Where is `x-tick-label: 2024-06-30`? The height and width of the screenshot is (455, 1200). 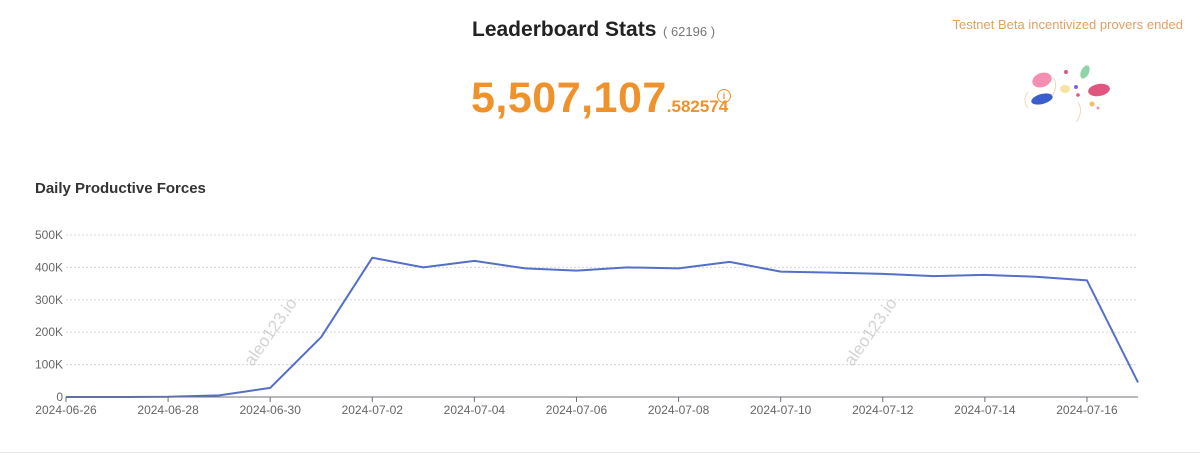
x-tick-label: 2024-06-30 is located at coordinates (270, 410).